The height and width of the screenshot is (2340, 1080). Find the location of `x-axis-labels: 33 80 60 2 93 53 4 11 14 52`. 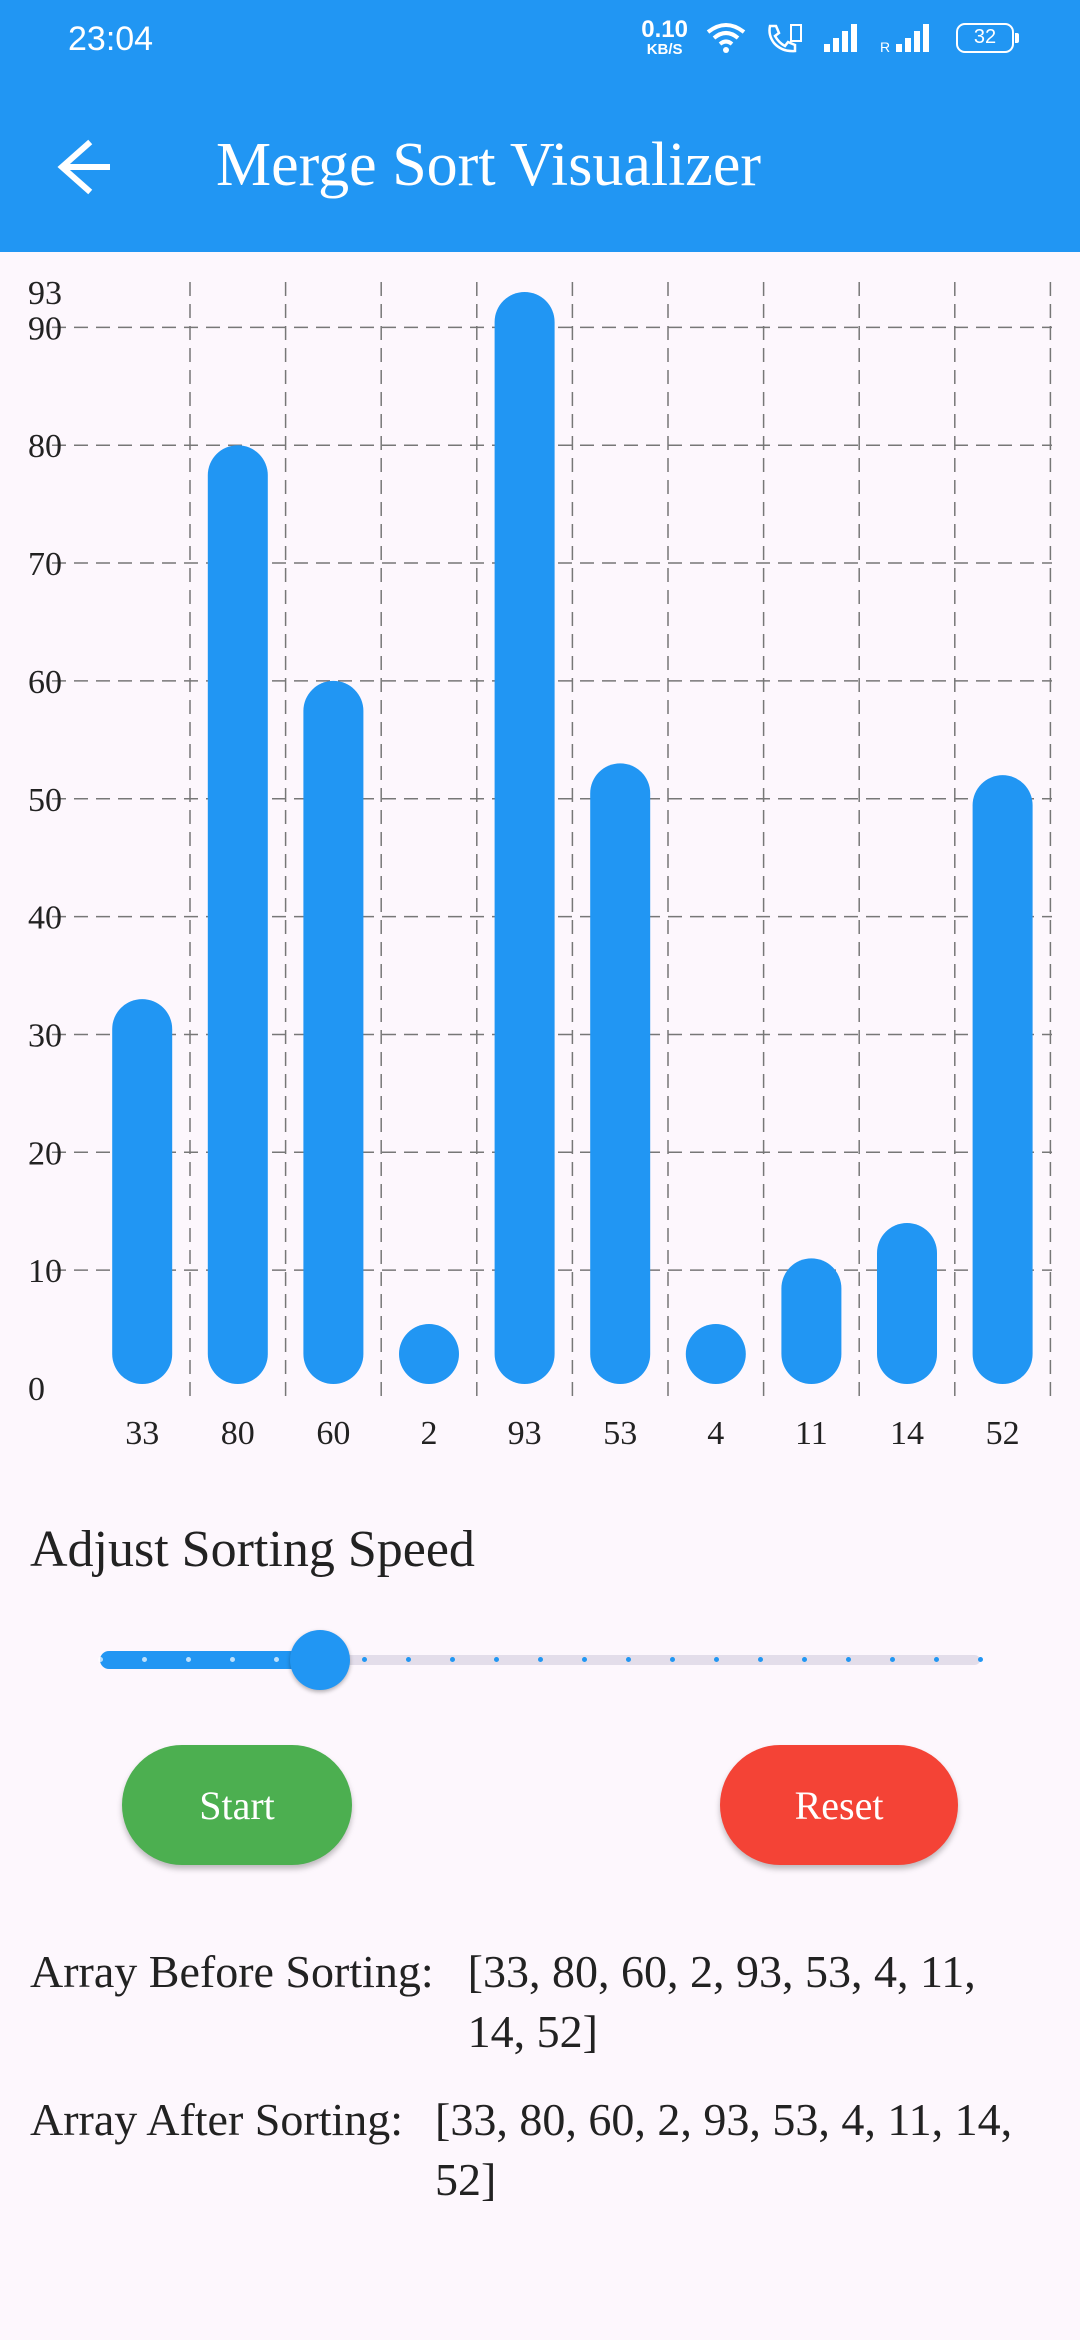

x-axis-labels: 33 80 60 2 93 53 4 11 14 52 is located at coordinates (572, 1433).